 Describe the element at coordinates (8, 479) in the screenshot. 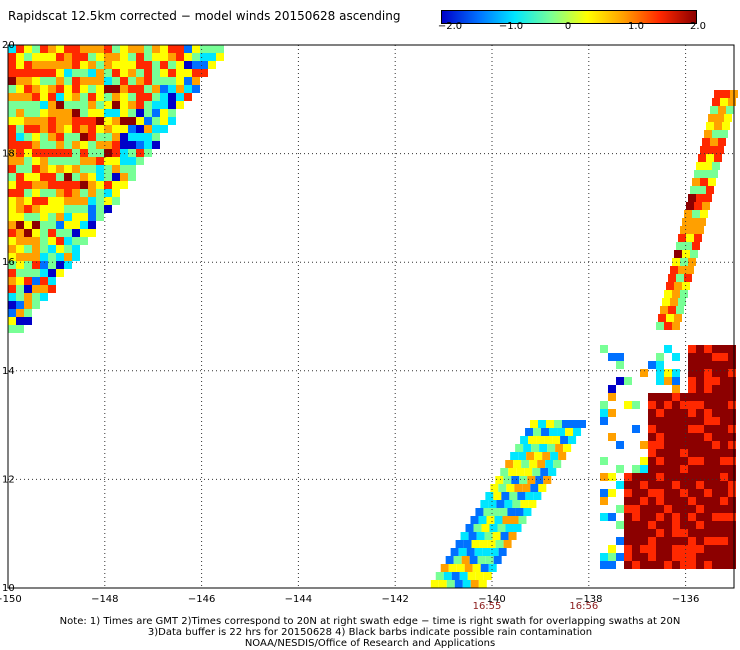

I see `y-tick-label: 12` at that location.